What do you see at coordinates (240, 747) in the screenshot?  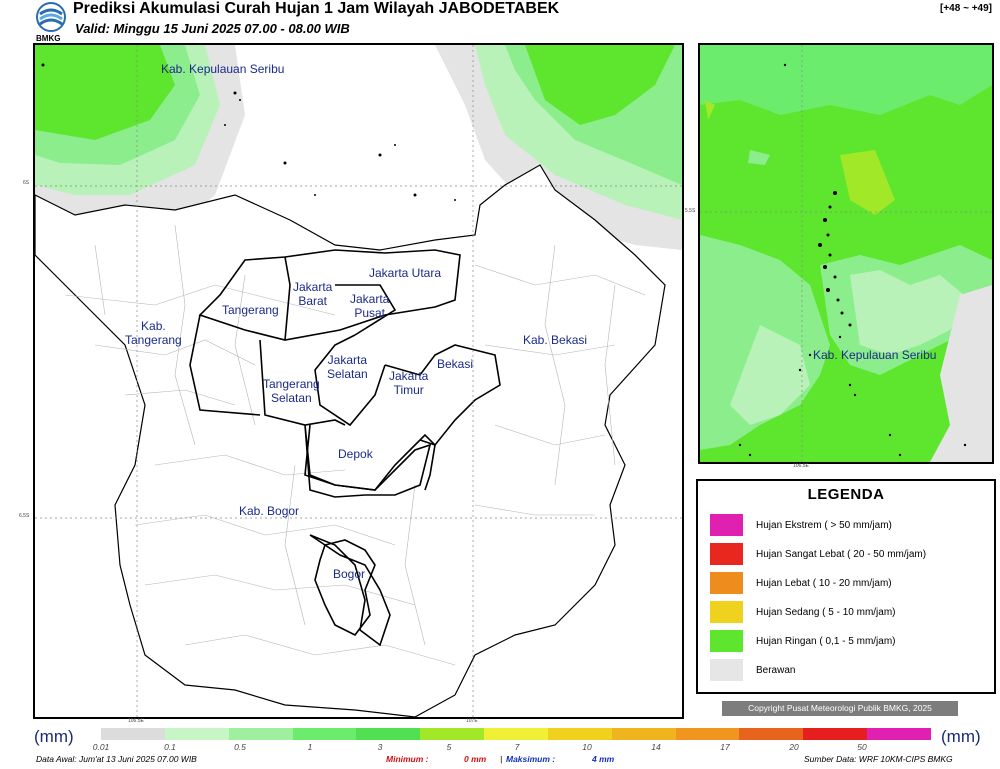 I see `colorbar-tick: 0.5` at bounding box center [240, 747].